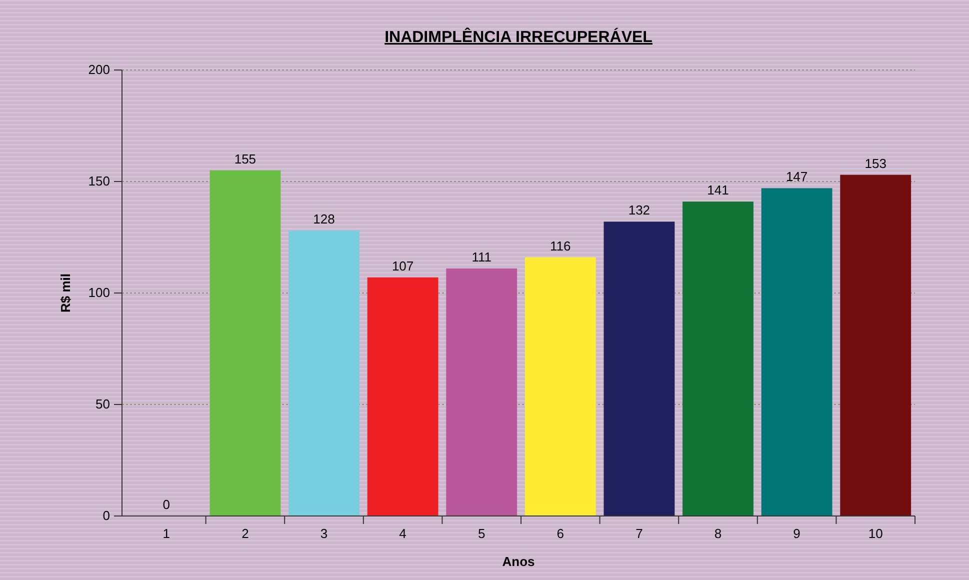 Image resolution: width=969 pixels, height=580 pixels. Describe the element at coordinates (402, 533) in the screenshot. I see `x-tick-label: 4` at that location.